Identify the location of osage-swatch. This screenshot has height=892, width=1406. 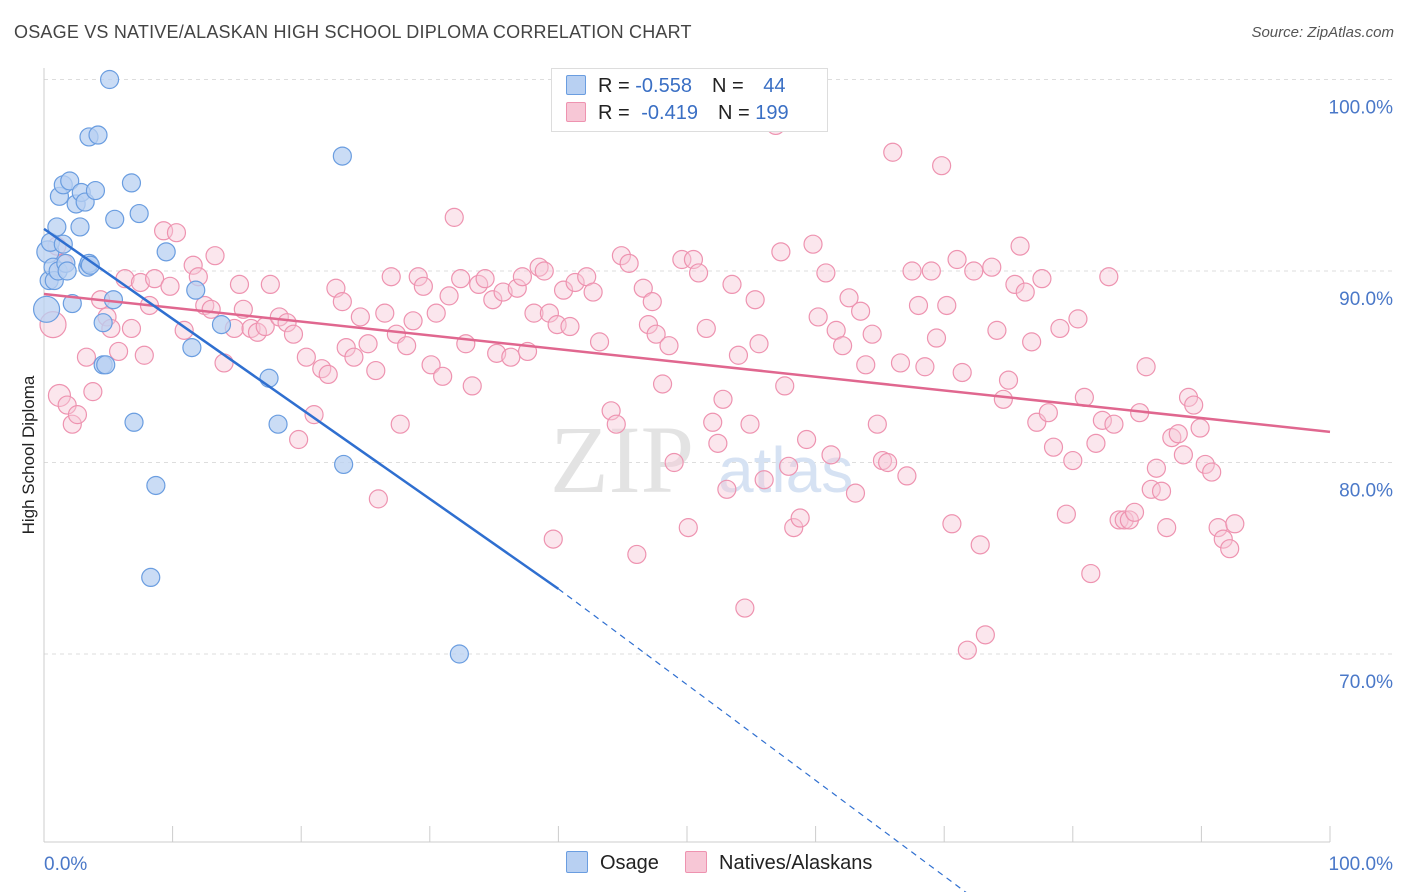
(576, 85).